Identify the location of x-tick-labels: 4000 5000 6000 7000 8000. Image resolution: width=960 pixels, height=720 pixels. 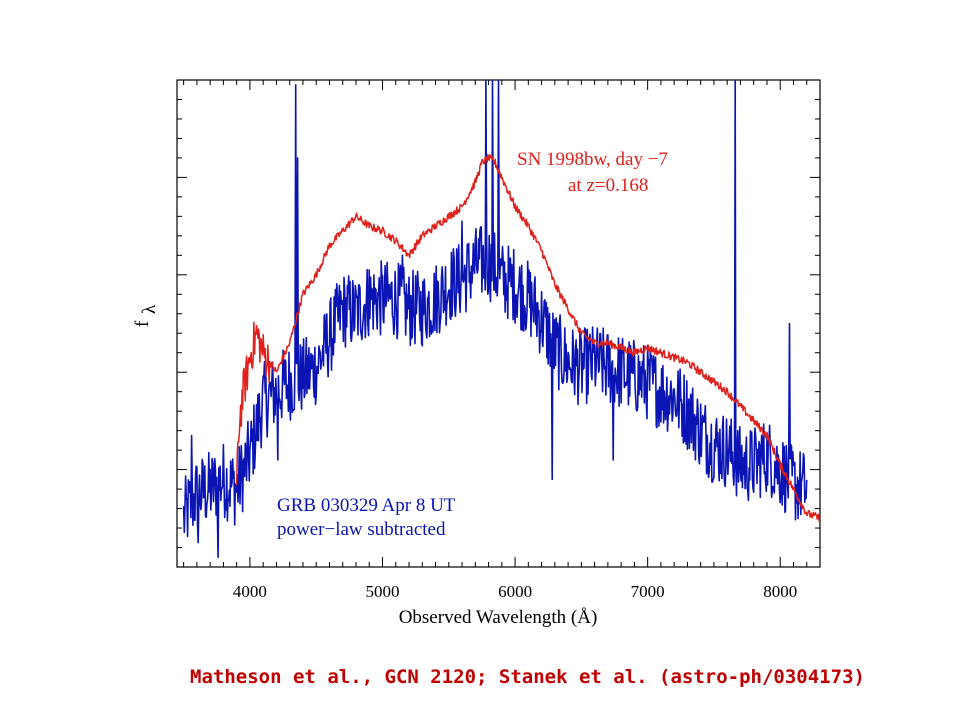
(515, 591).